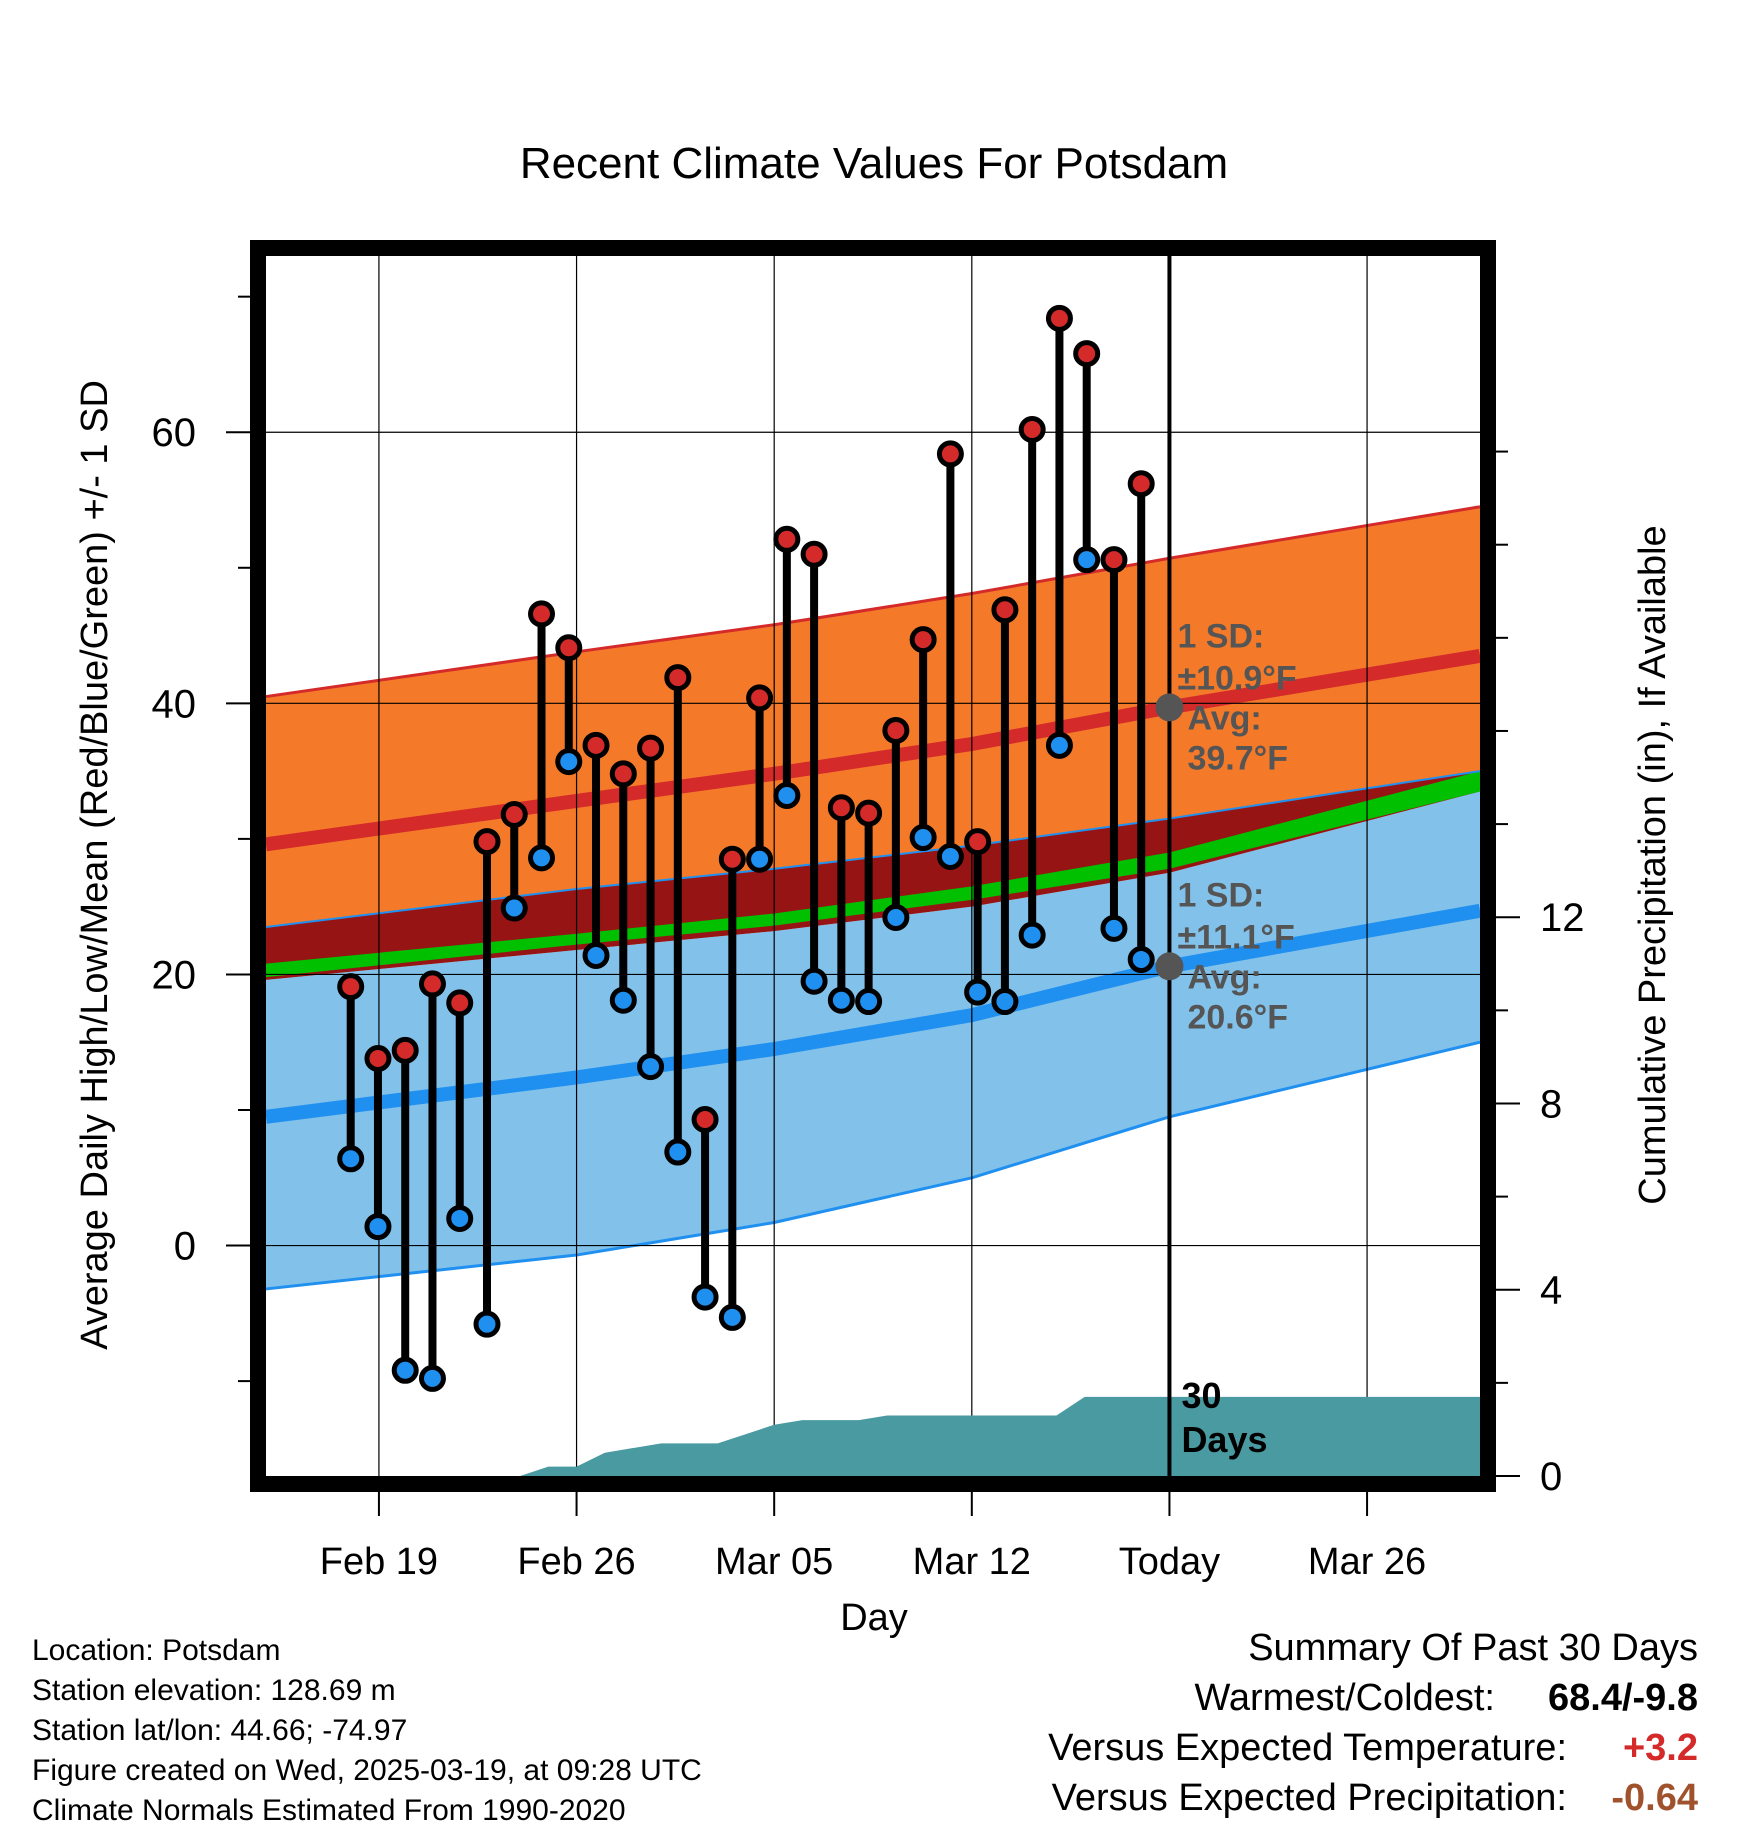 The height and width of the screenshot is (1828, 1748). Describe the element at coordinates (379, 1562) in the screenshot. I see `x-tick-label: Feb 19` at that location.